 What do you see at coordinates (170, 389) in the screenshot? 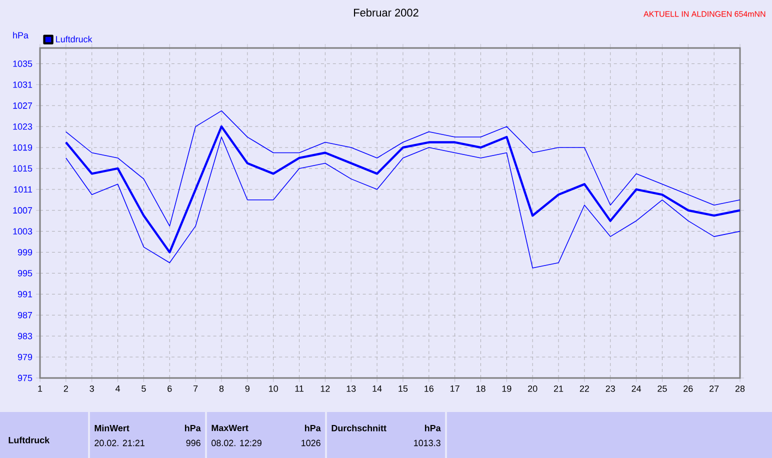
I see `x-tick-label: 6` at bounding box center [170, 389].